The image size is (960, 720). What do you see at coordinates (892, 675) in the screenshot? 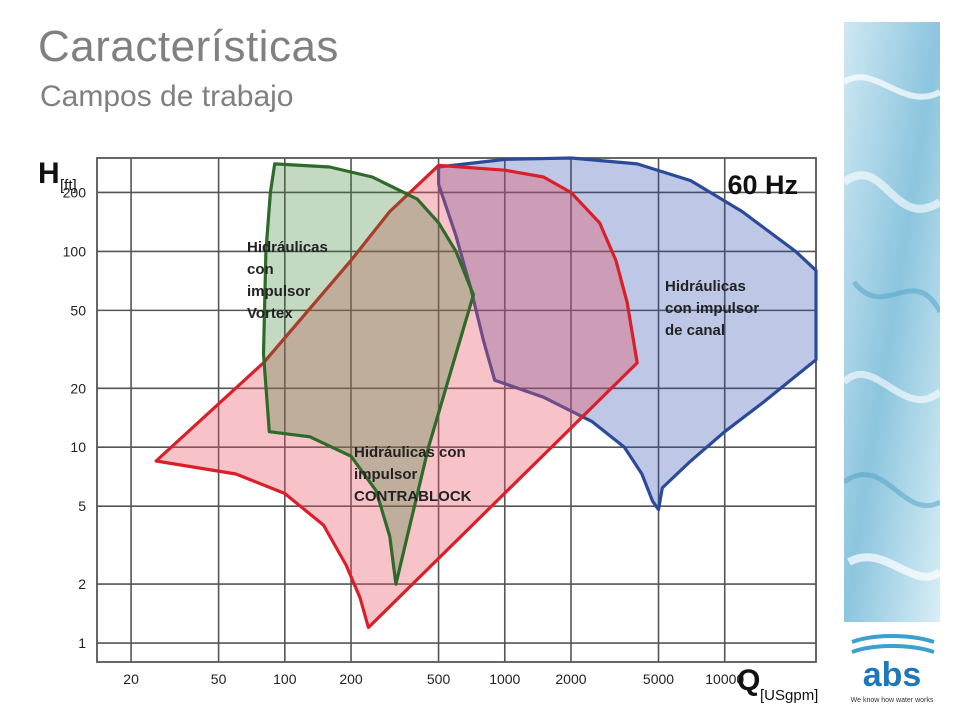
I see `logo-text: abs` at bounding box center [892, 675].